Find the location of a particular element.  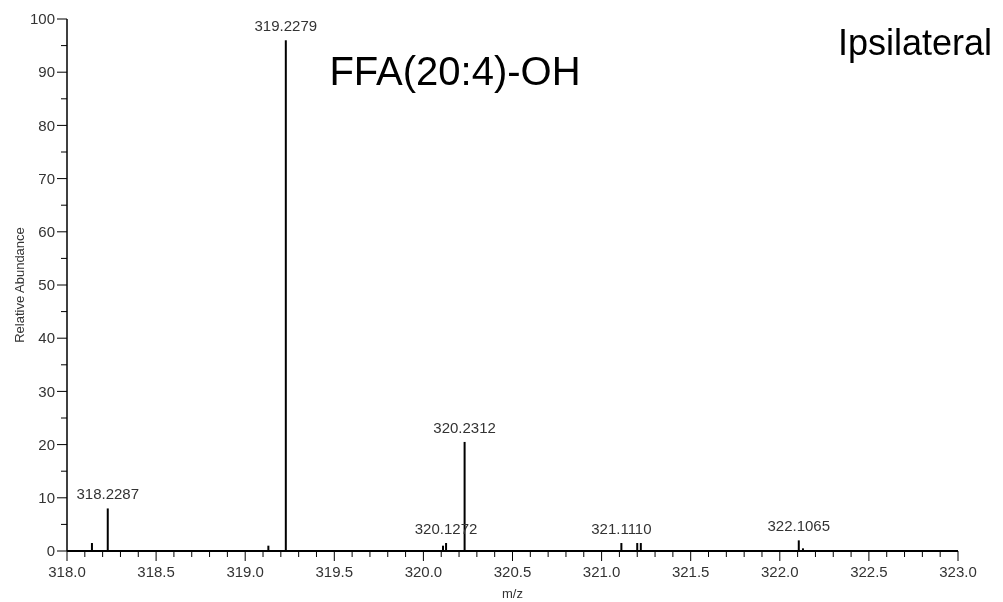

annotation: 318.2287 is located at coordinates (108, 494).